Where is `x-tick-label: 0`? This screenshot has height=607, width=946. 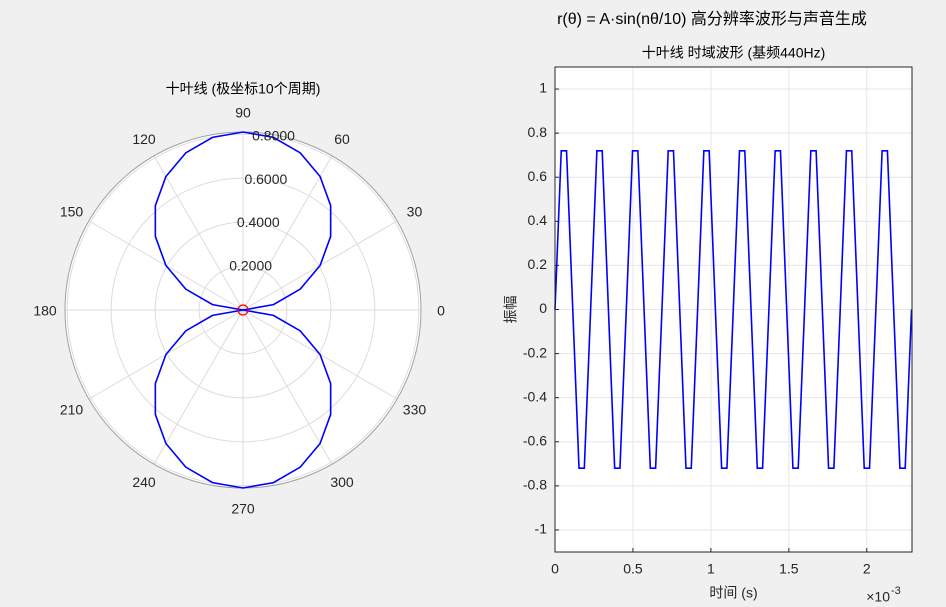
x-tick-label: 0 is located at coordinates (555, 569).